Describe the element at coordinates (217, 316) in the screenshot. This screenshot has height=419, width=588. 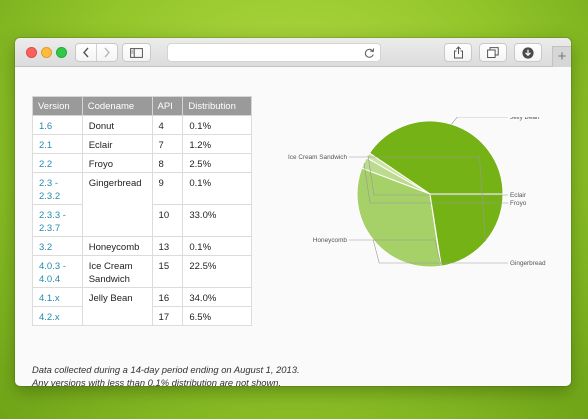
I see `distribution-cell: 6.5%` at that location.